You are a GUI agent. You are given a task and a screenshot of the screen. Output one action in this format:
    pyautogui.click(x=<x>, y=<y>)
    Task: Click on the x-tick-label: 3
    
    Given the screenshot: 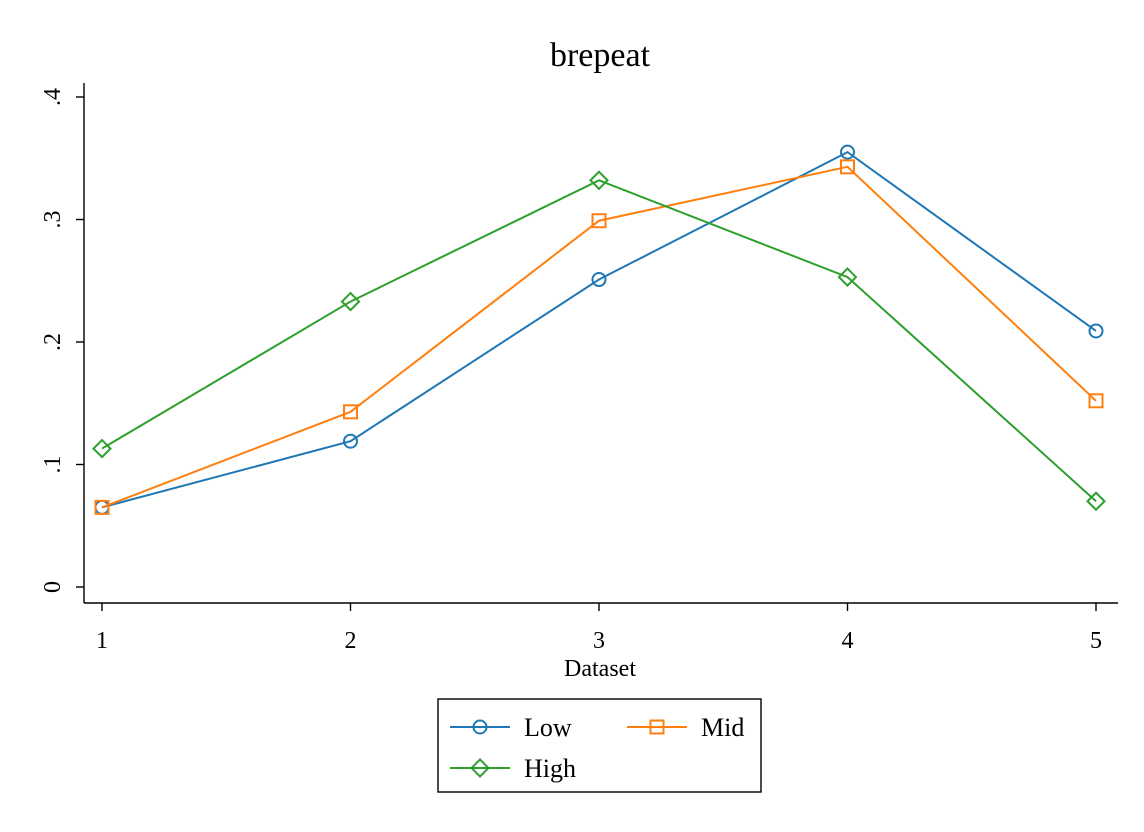 What is the action you would take?
    pyautogui.click(x=599, y=641)
    